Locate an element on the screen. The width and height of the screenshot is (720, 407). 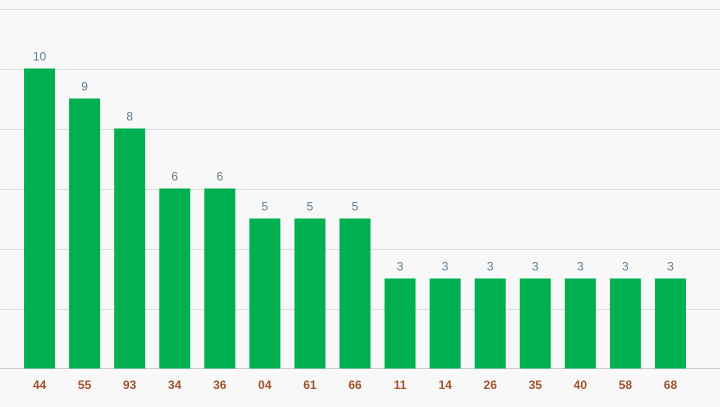
category-label: 93 is located at coordinates (130, 385).